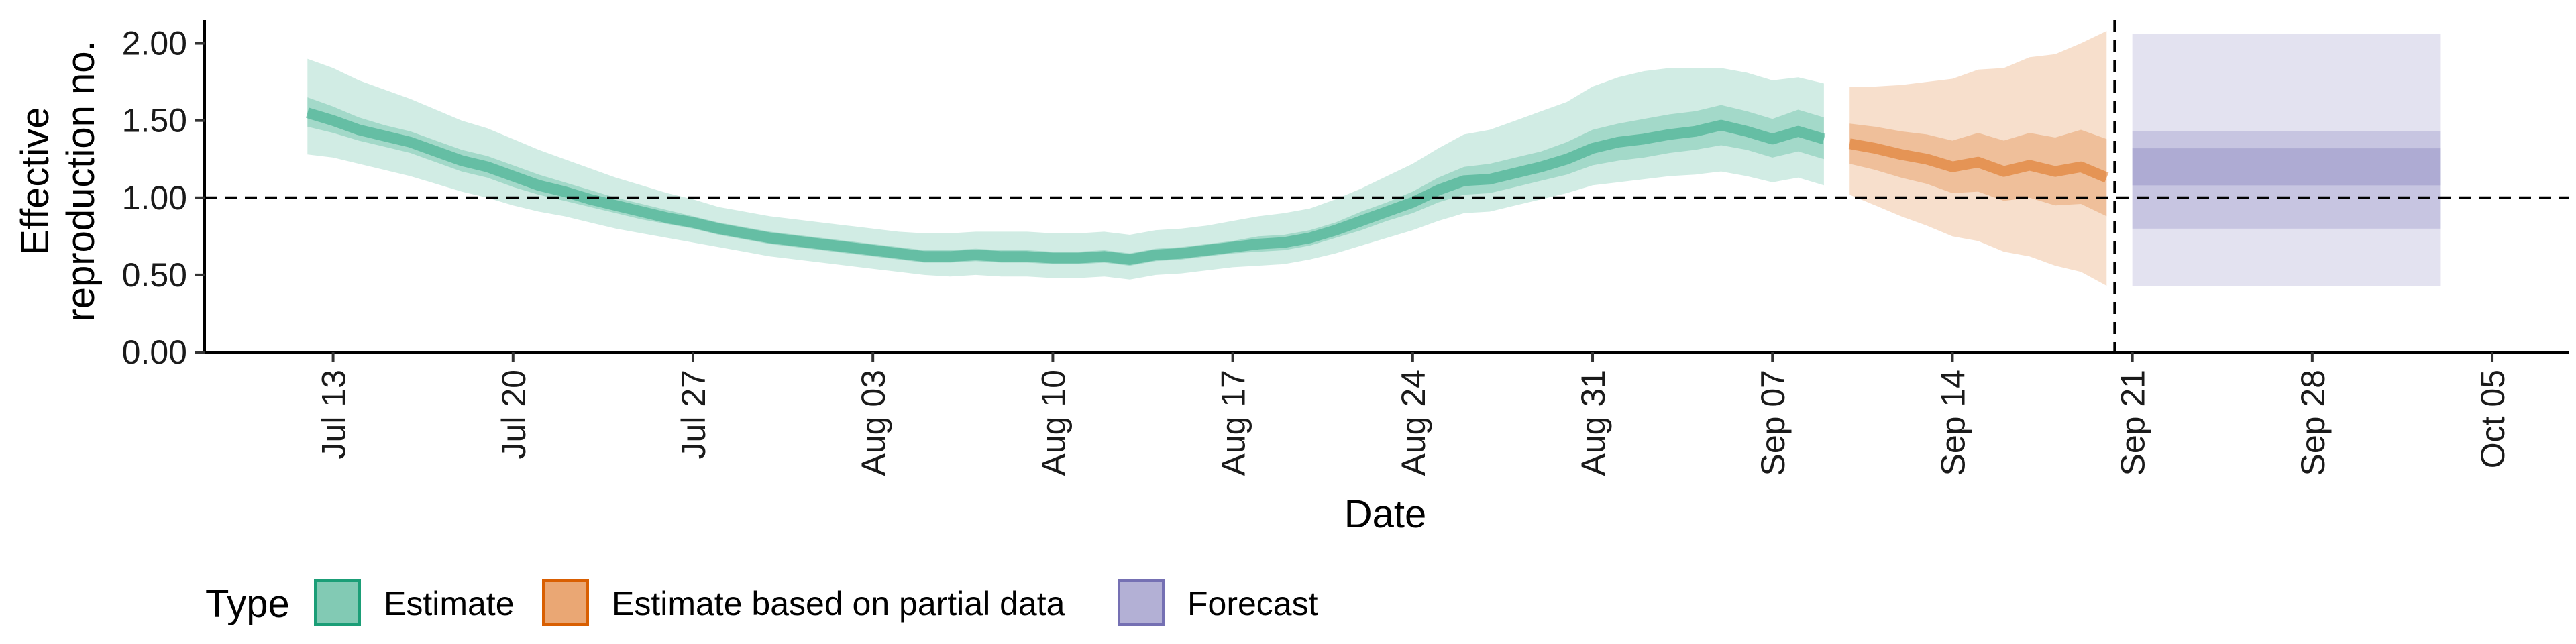 This screenshot has width=2576, height=644. I want to click on x-tick-label: Aug 03, so click(873, 423).